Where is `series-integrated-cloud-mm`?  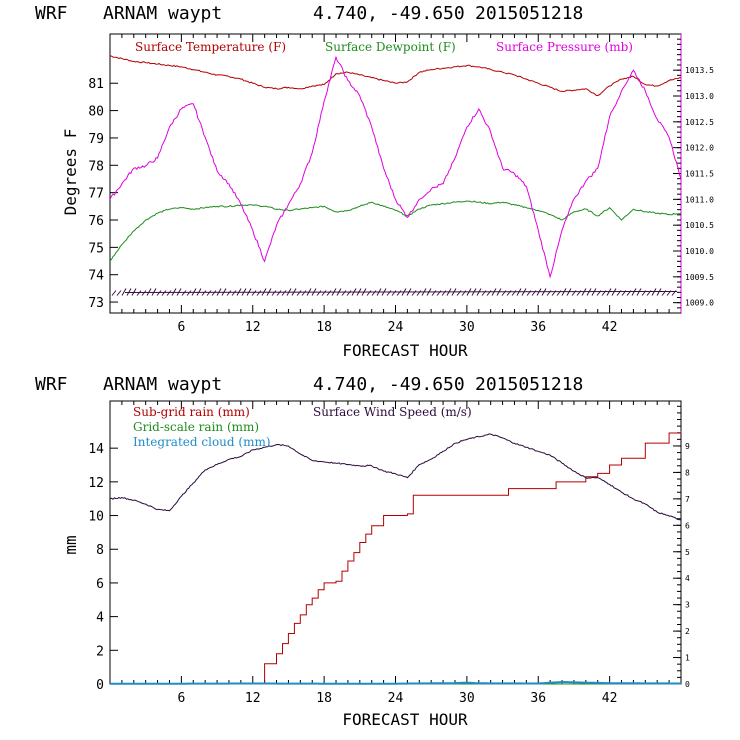 series-integrated-cloud-mm is located at coordinates (395, 683).